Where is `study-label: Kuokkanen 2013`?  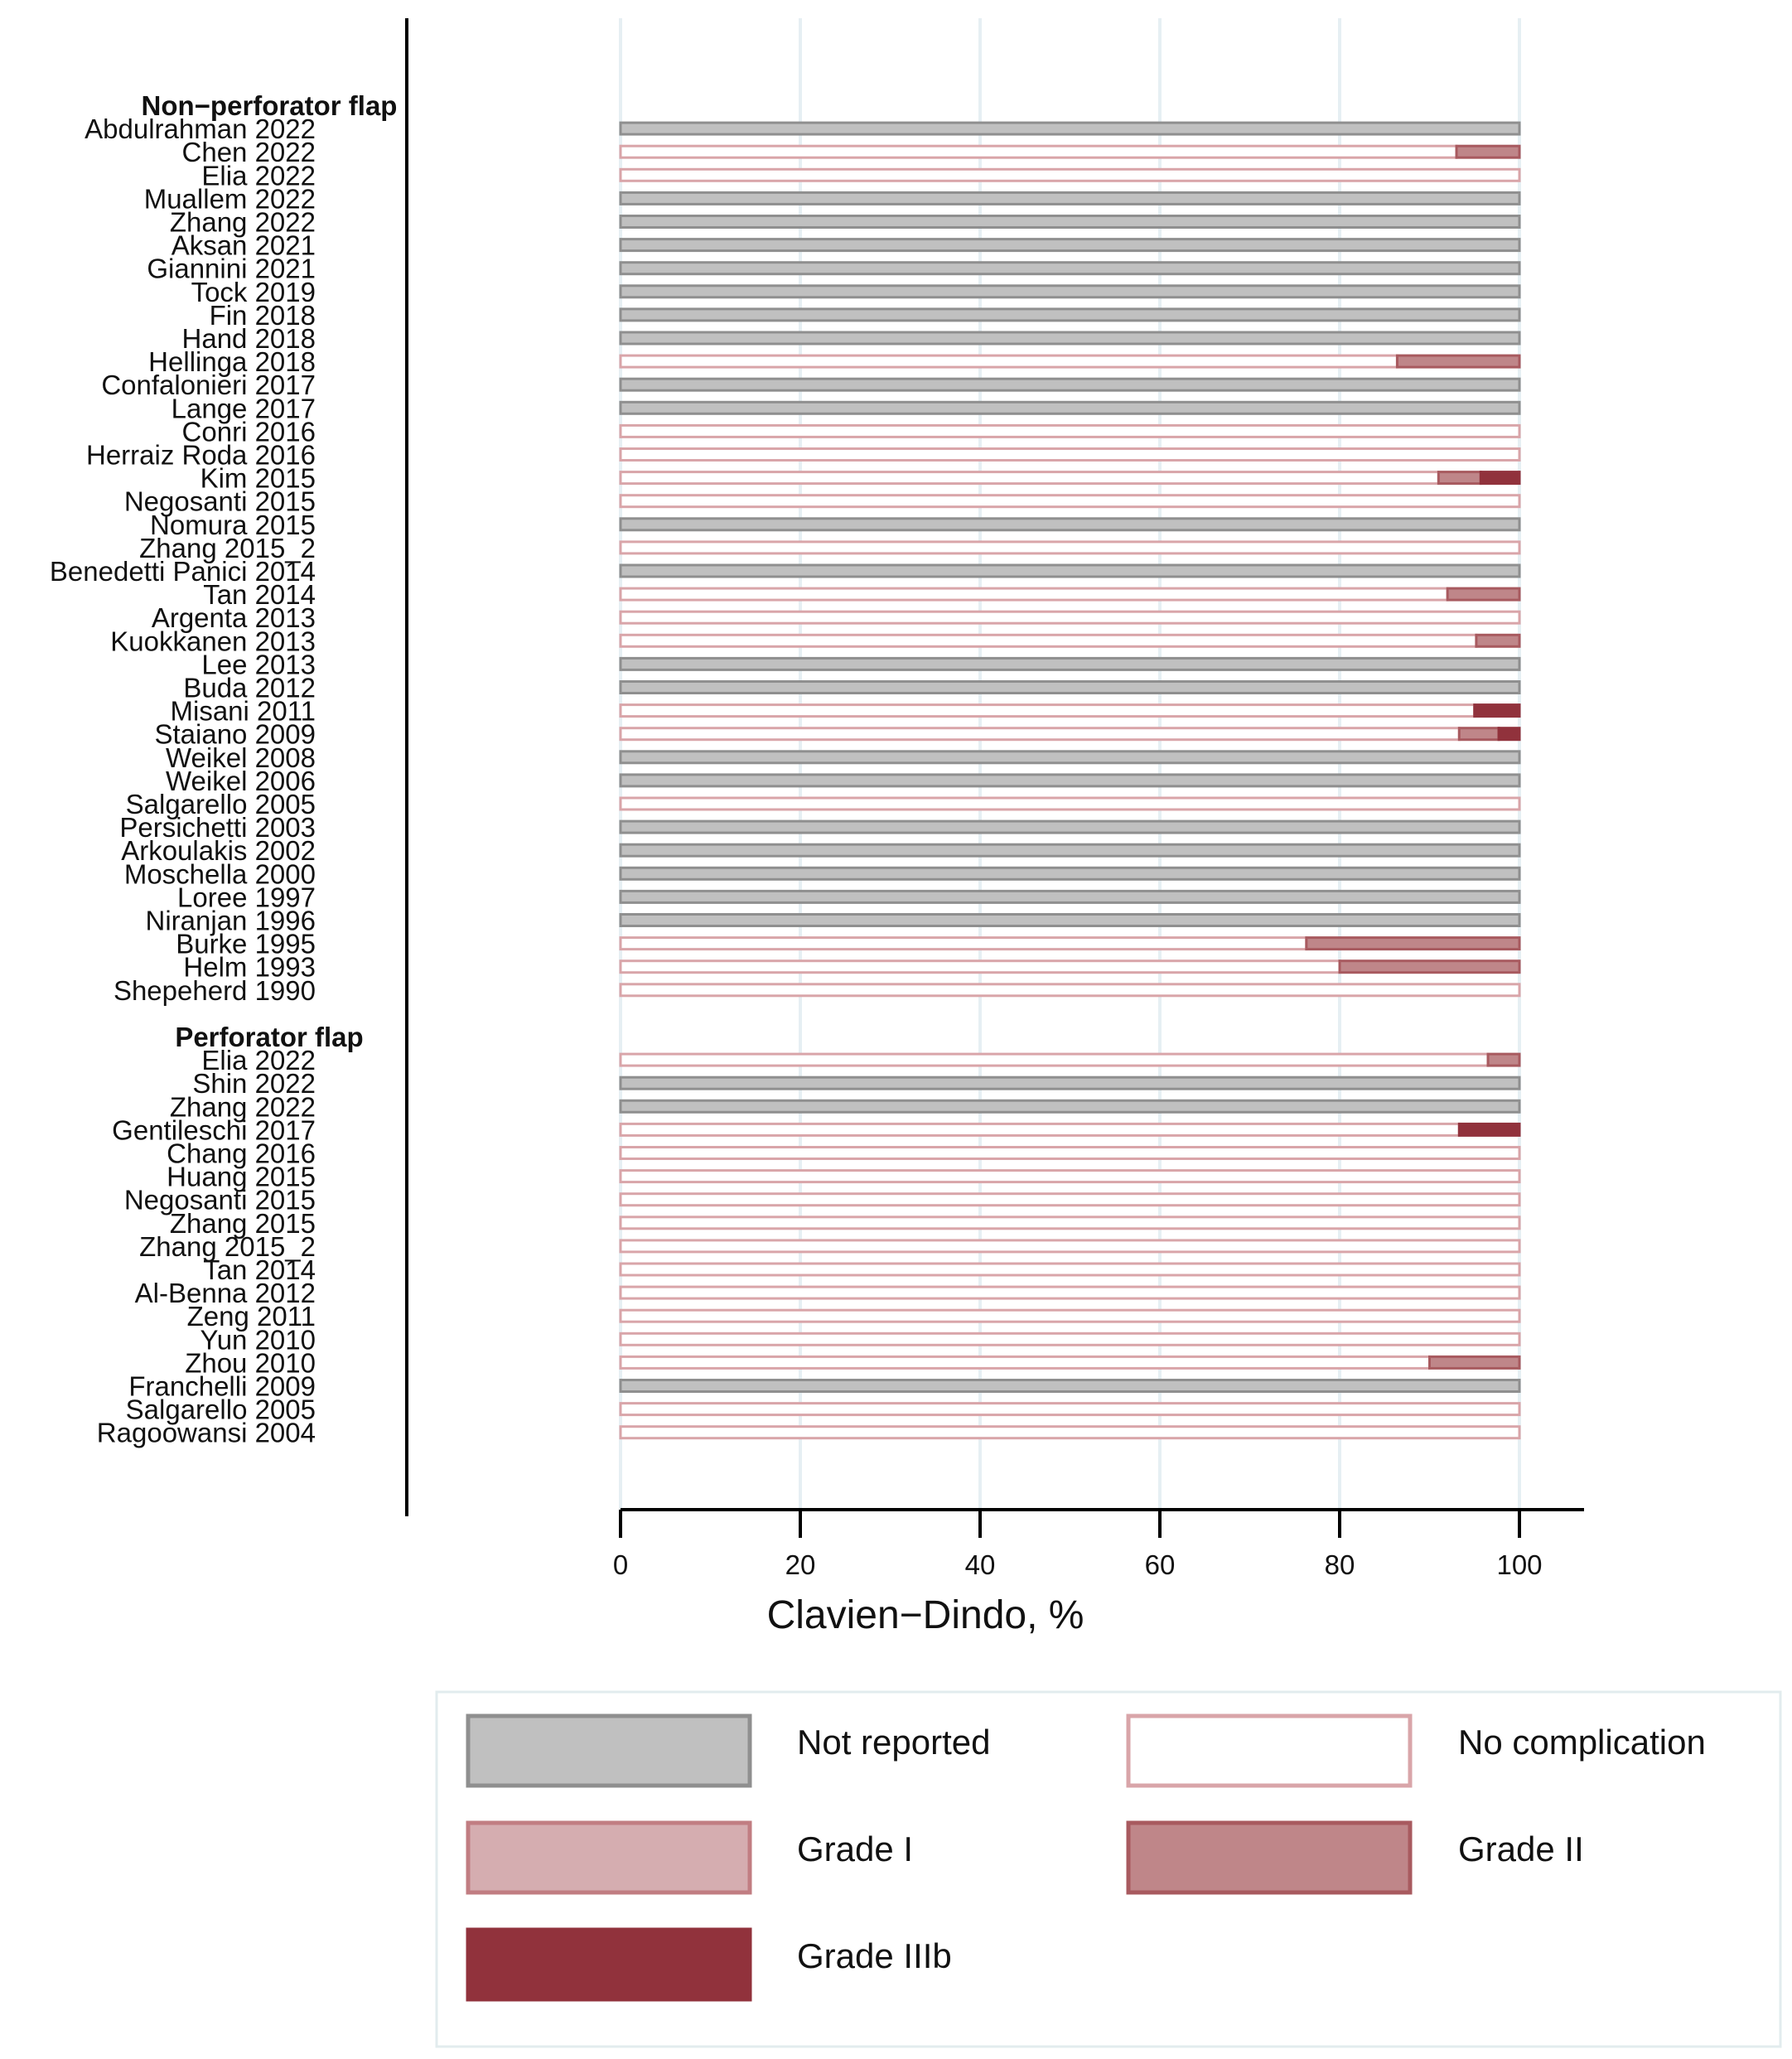
study-label: Kuokkanen 2013 is located at coordinates (213, 641).